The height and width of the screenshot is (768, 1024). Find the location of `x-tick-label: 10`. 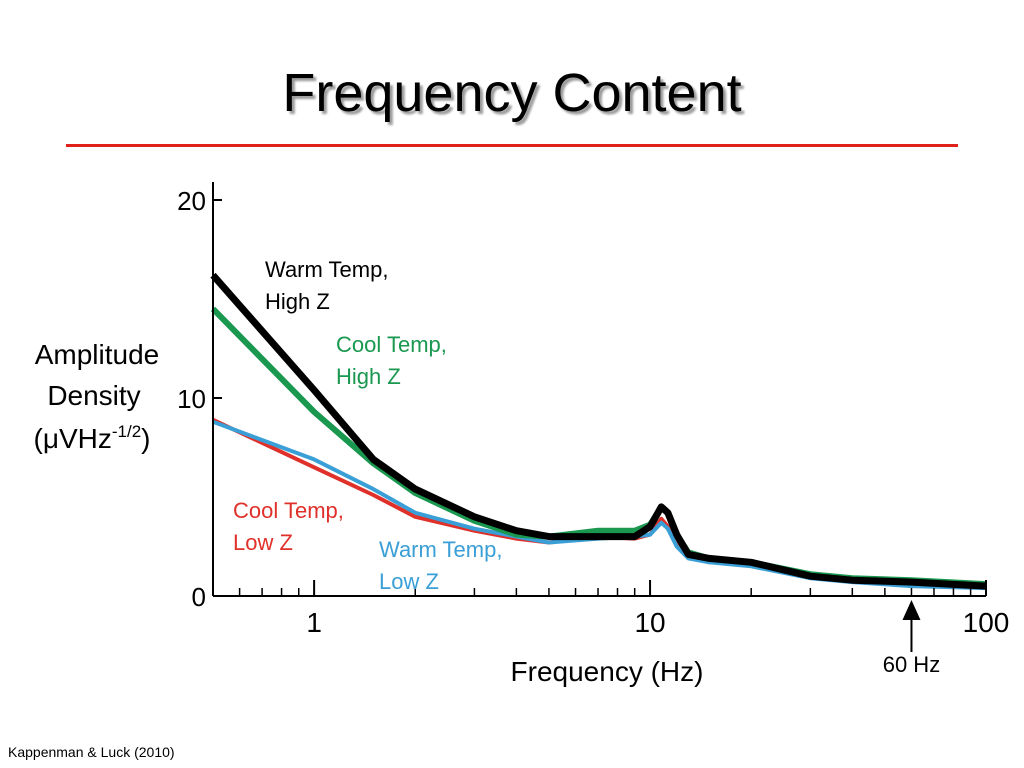

x-tick-label: 10 is located at coordinates (649, 622).